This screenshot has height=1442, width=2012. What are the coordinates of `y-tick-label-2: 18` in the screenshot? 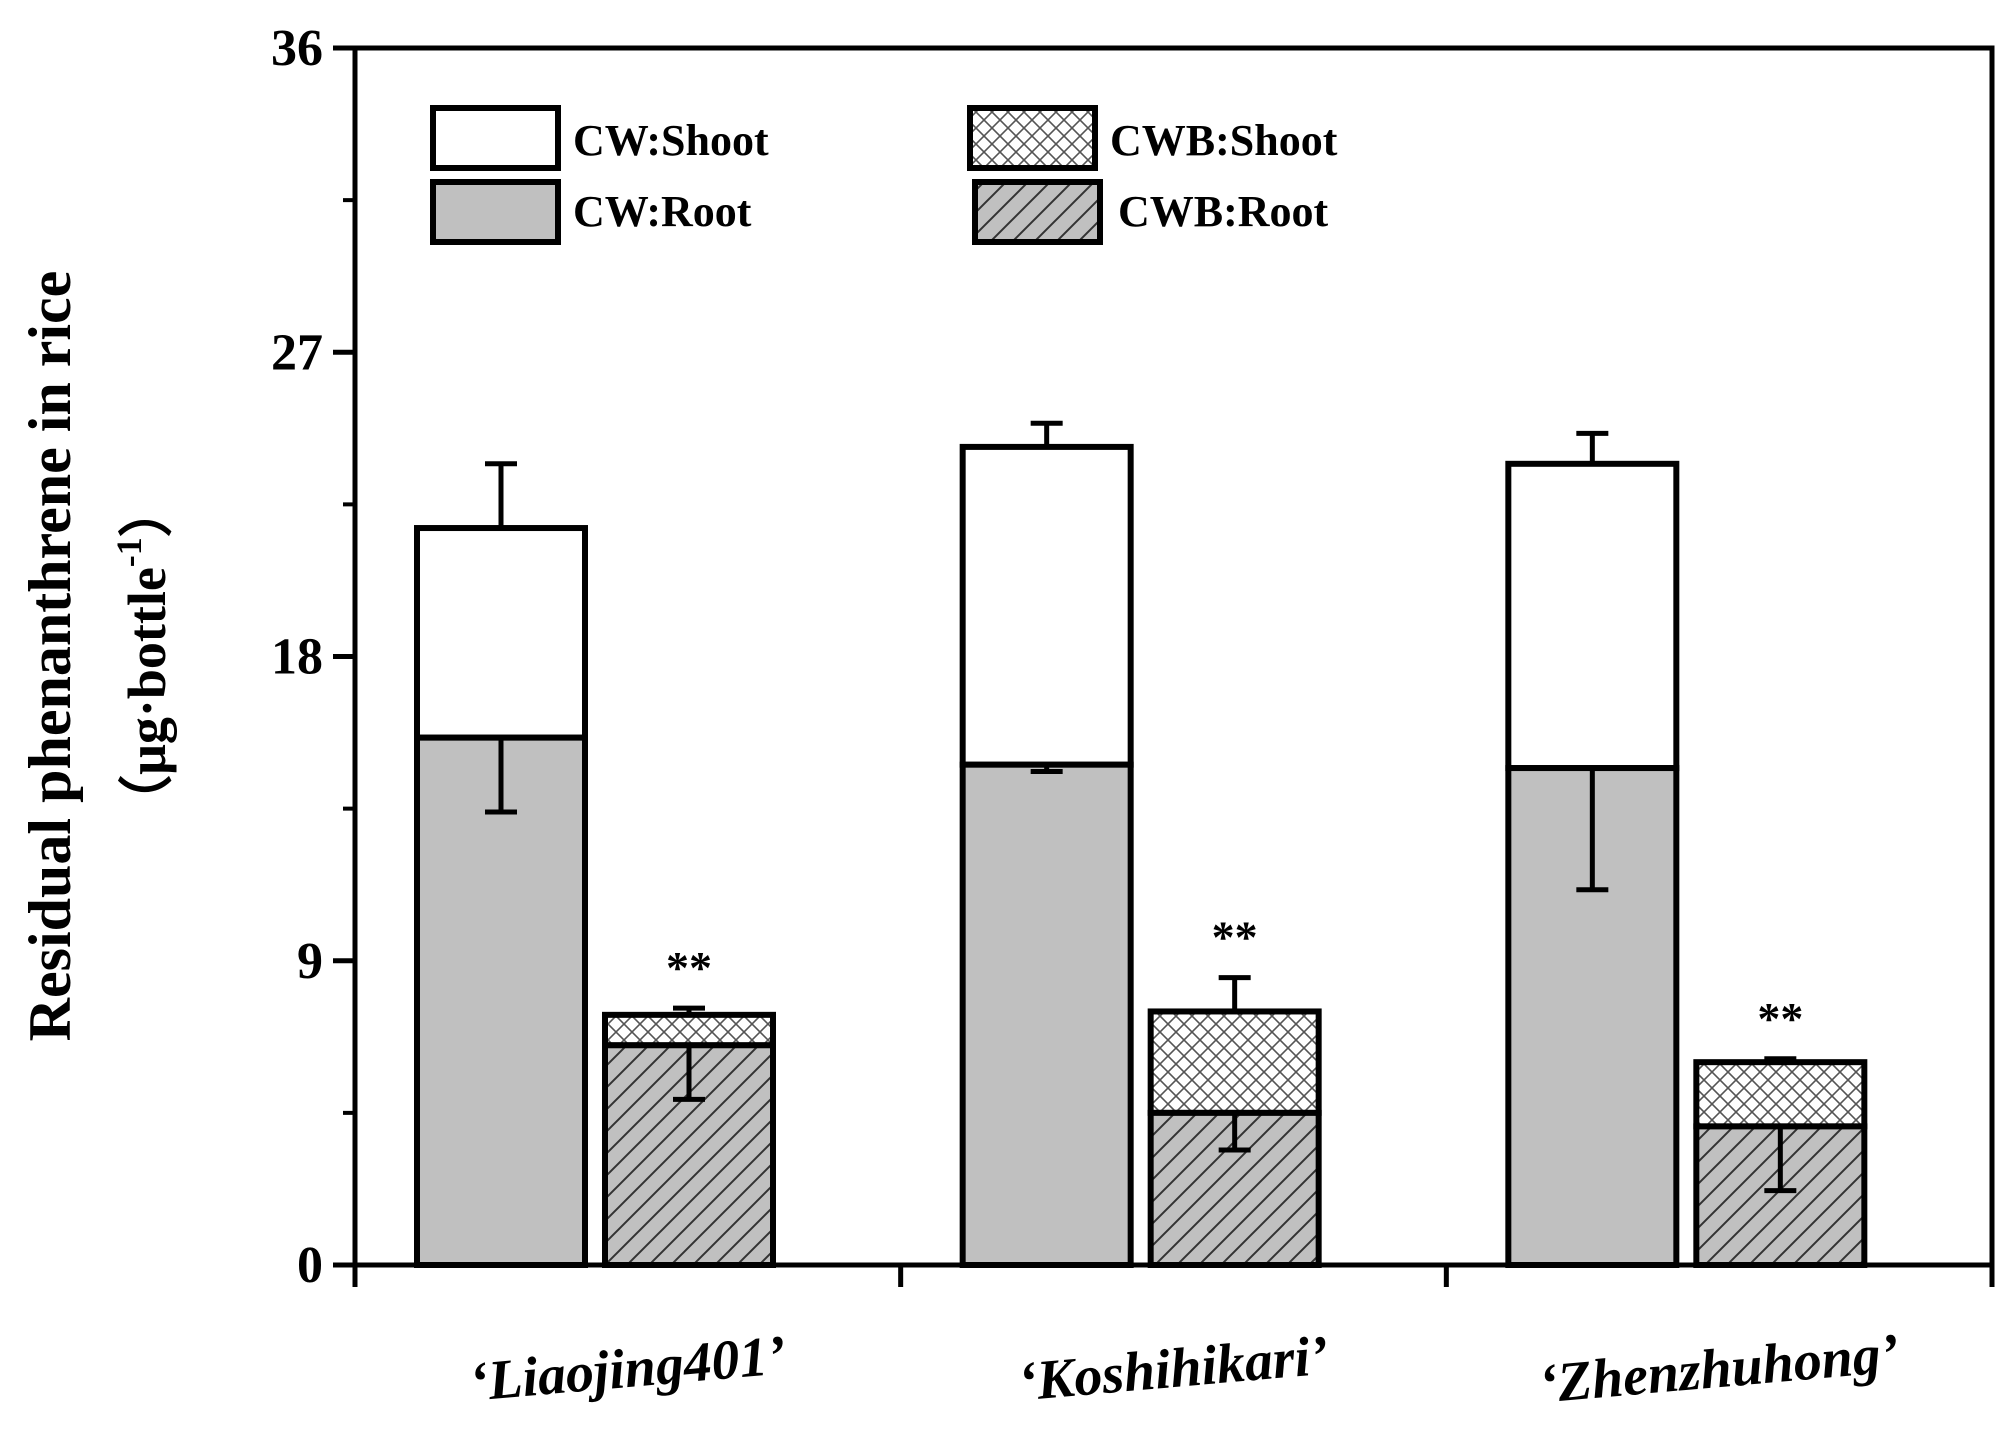 It's located at (297, 657).